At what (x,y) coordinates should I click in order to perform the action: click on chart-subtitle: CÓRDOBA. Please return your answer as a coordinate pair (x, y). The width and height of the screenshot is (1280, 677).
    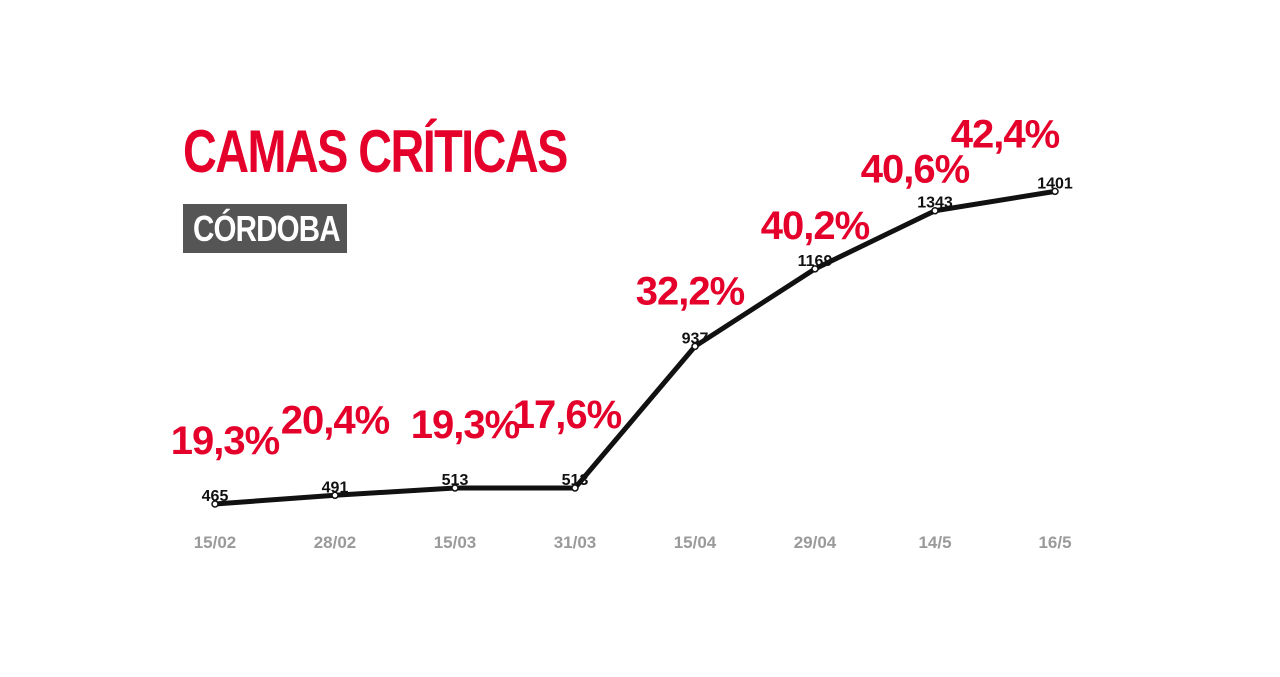
    Looking at the image, I should click on (267, 228).